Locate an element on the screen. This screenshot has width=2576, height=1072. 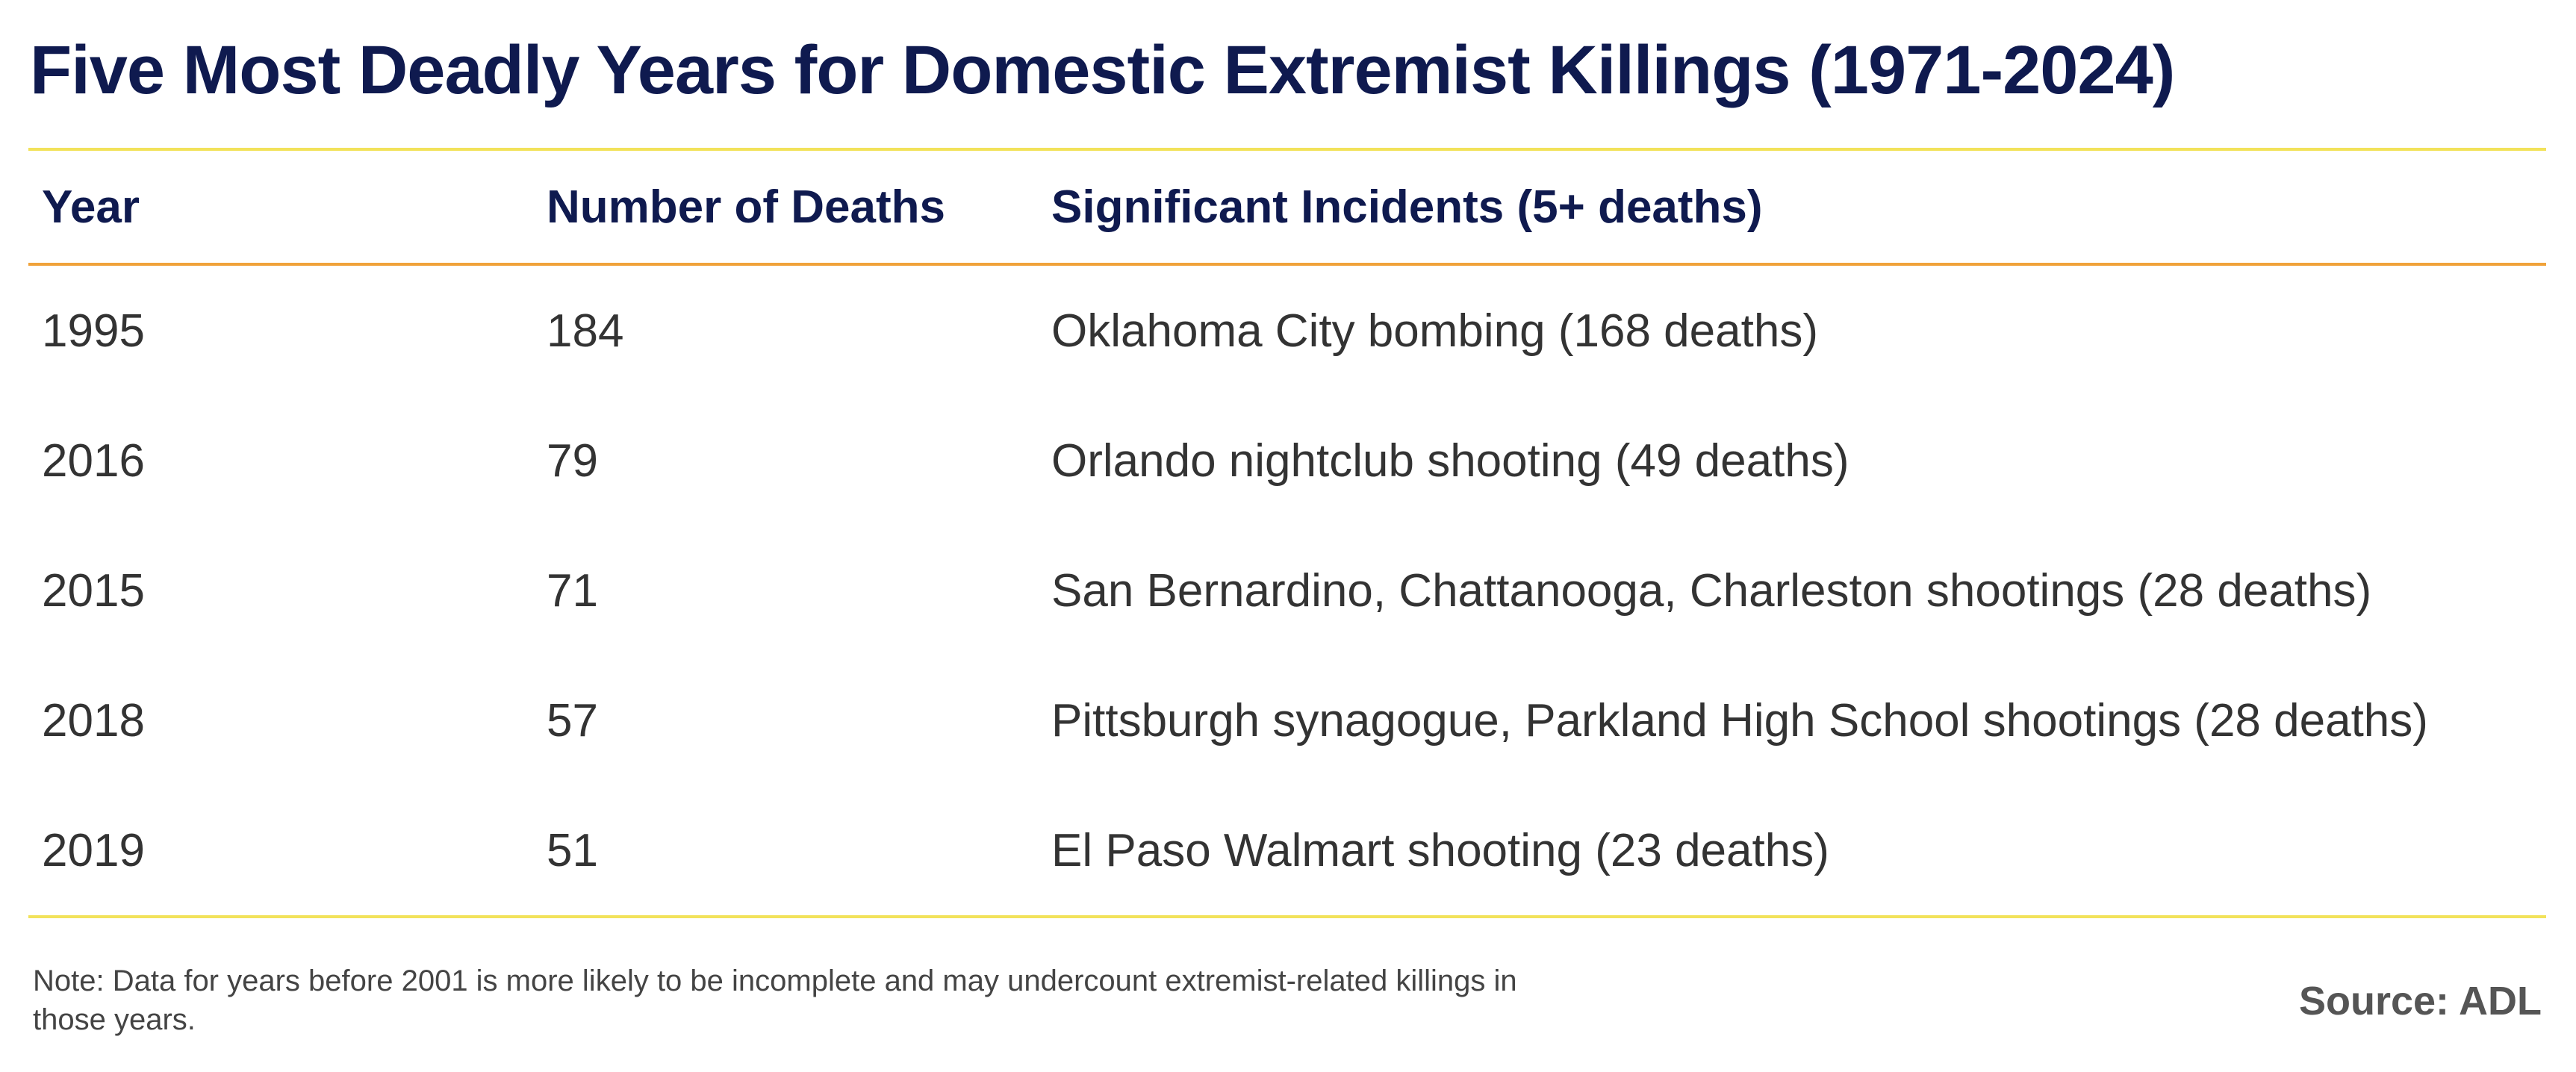
cell-deaths: 79 is located at coordinates (572, 461).